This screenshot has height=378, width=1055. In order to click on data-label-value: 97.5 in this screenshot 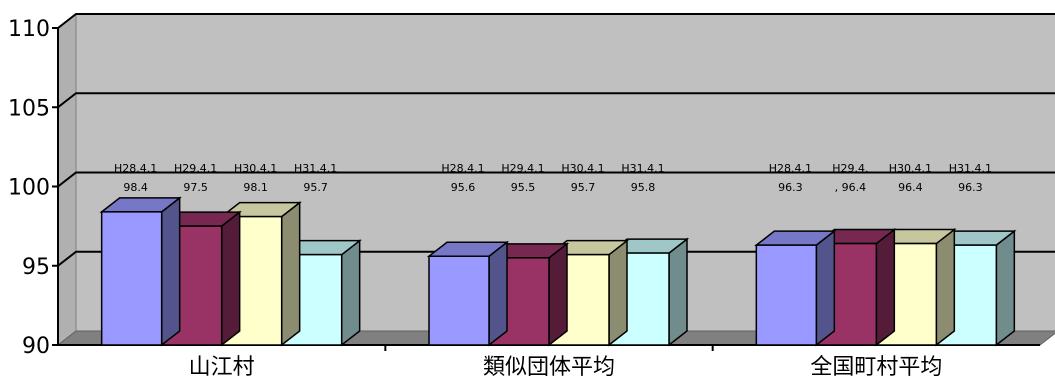, I will do `click(195, 187)`.